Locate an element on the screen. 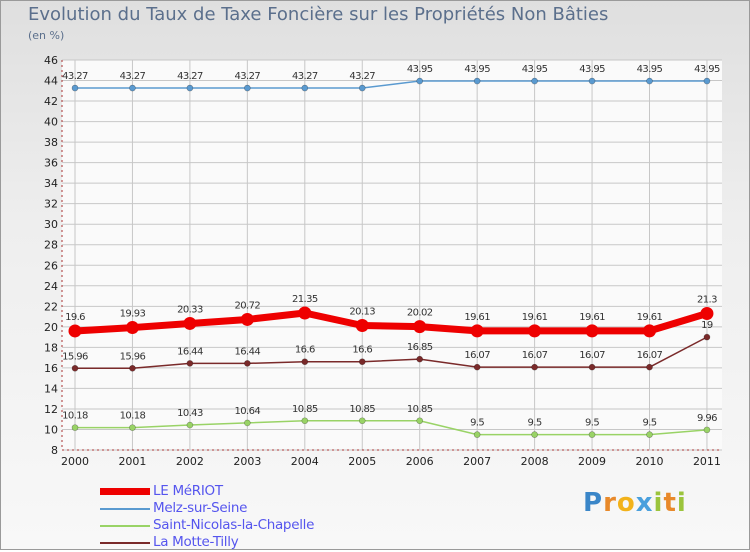 This screenshot has height=552, width=750. data-label-le-meriot: 20.33 is located at coordinates (190, 309).